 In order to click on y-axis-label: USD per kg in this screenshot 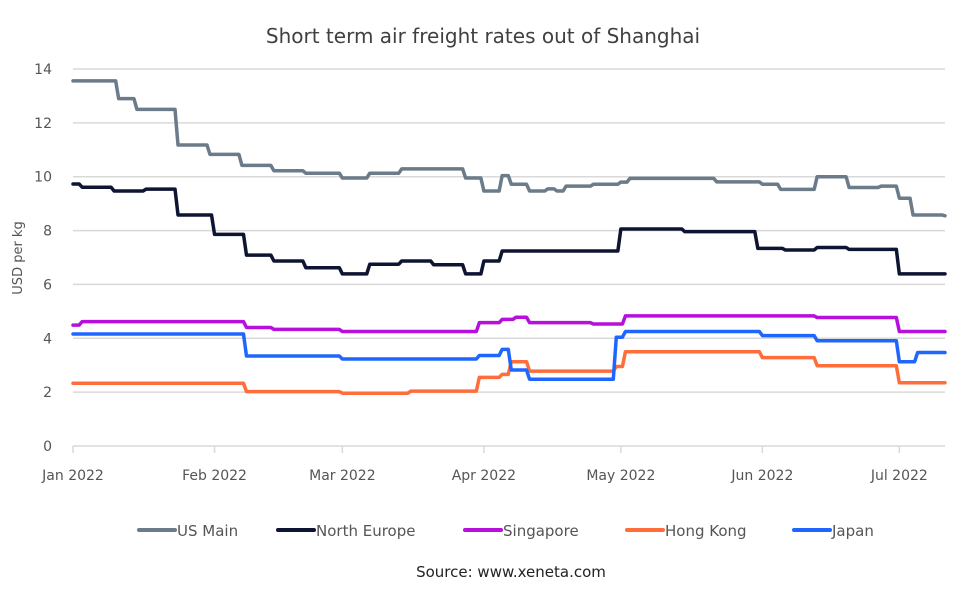, I will do `click(18, 257)`.